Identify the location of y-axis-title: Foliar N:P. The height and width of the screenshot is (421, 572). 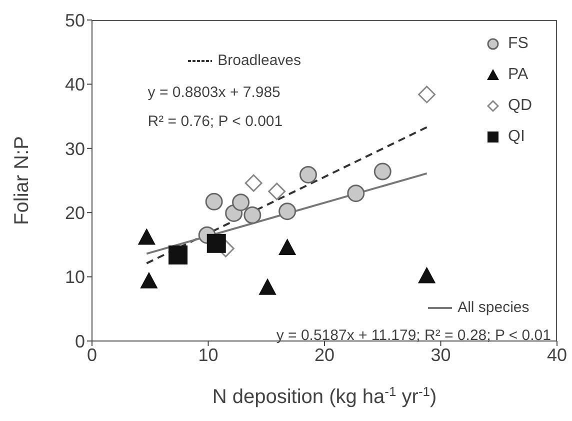
(22, 180).